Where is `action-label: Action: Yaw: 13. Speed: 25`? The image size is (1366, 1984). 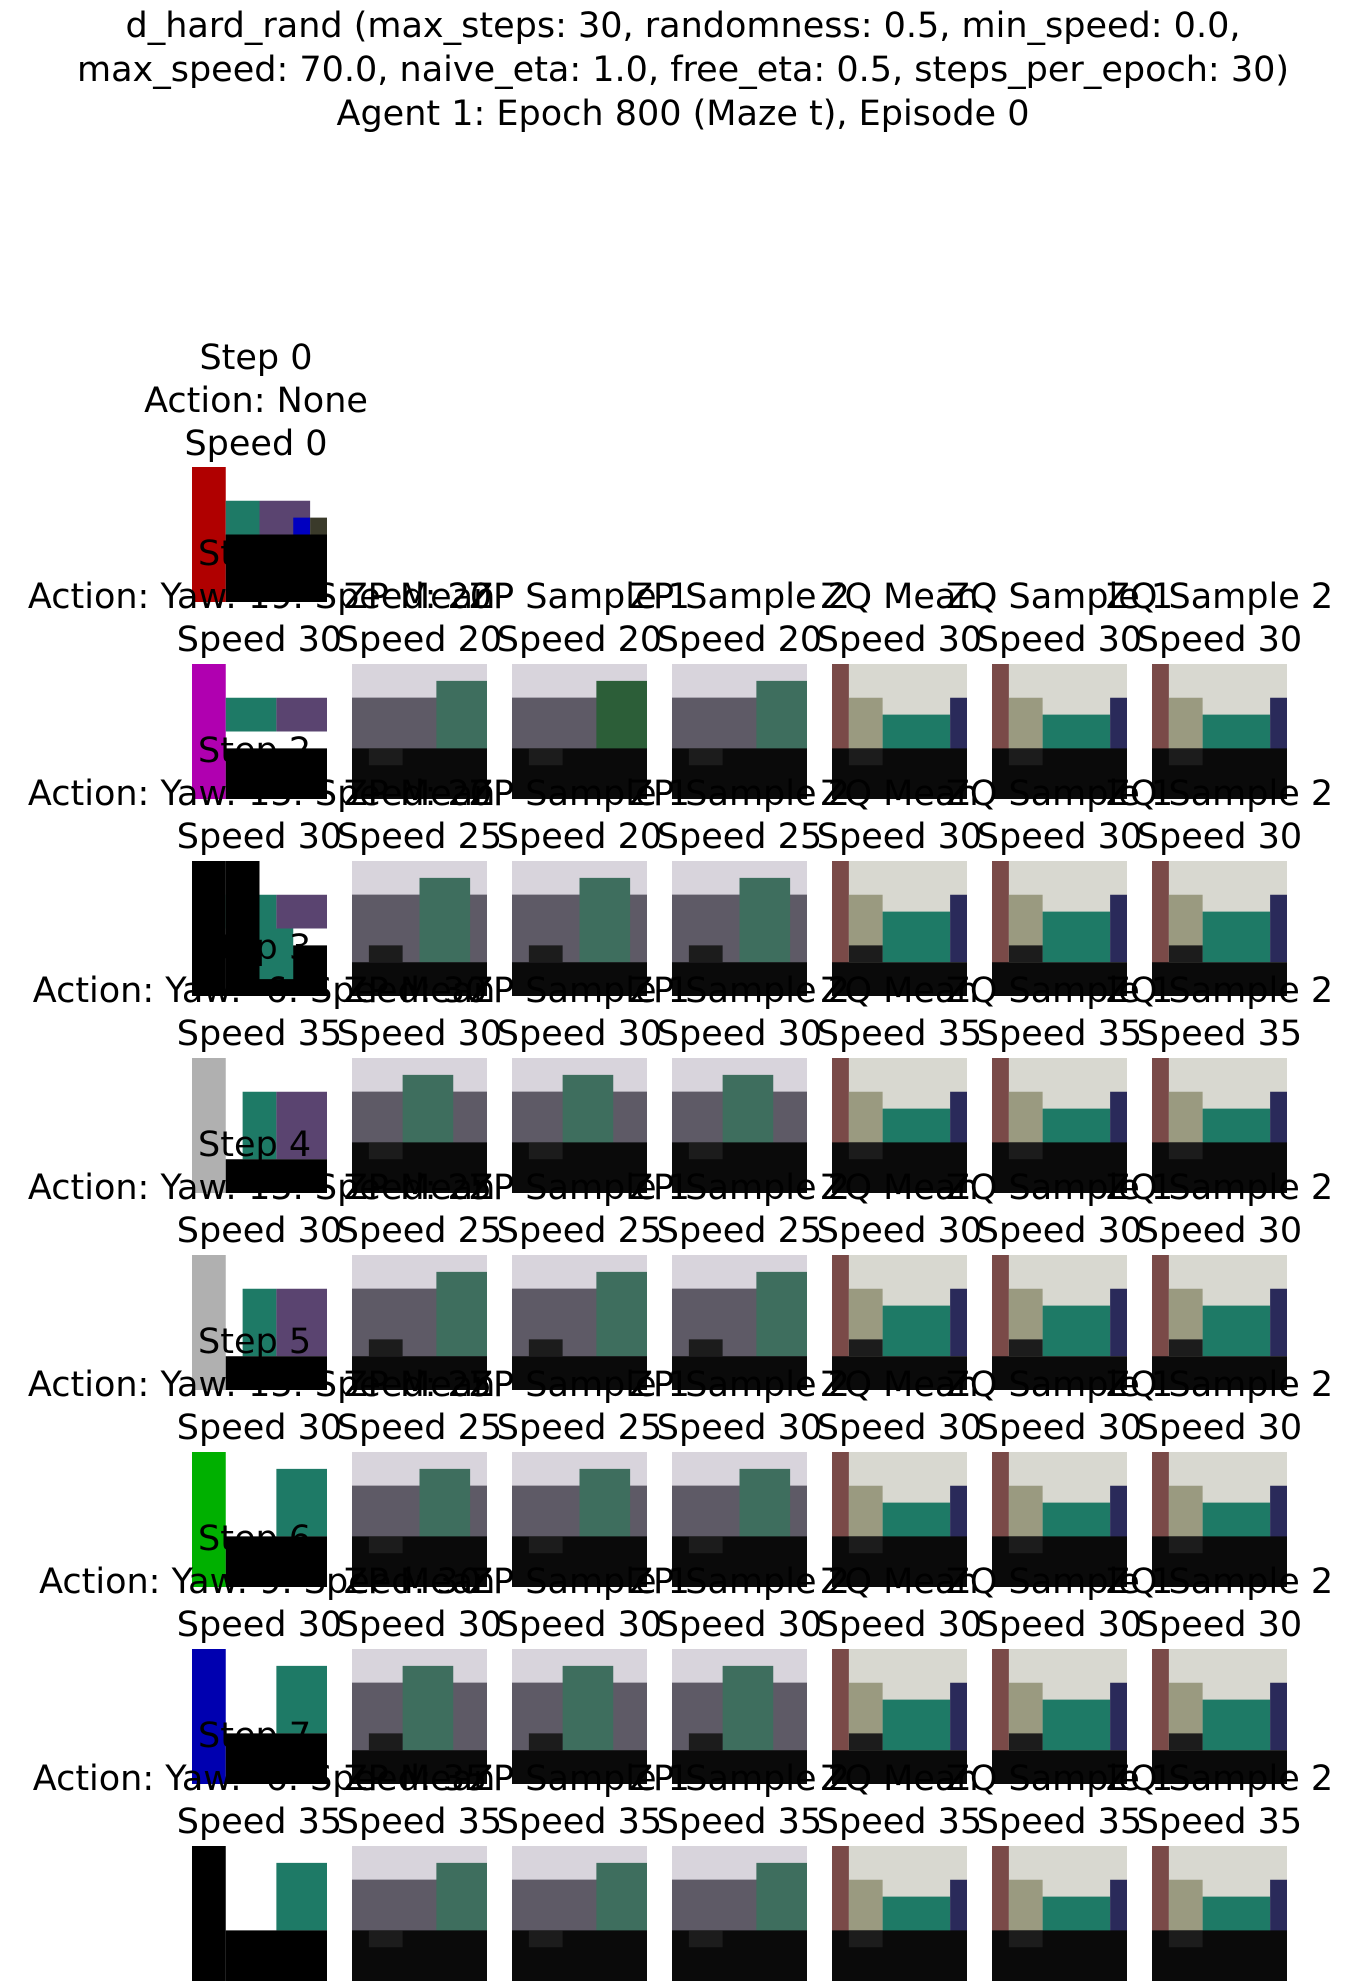 action-label: Action: Yaw: 13. Speed: 25 is located at coordinates (260, 1385).